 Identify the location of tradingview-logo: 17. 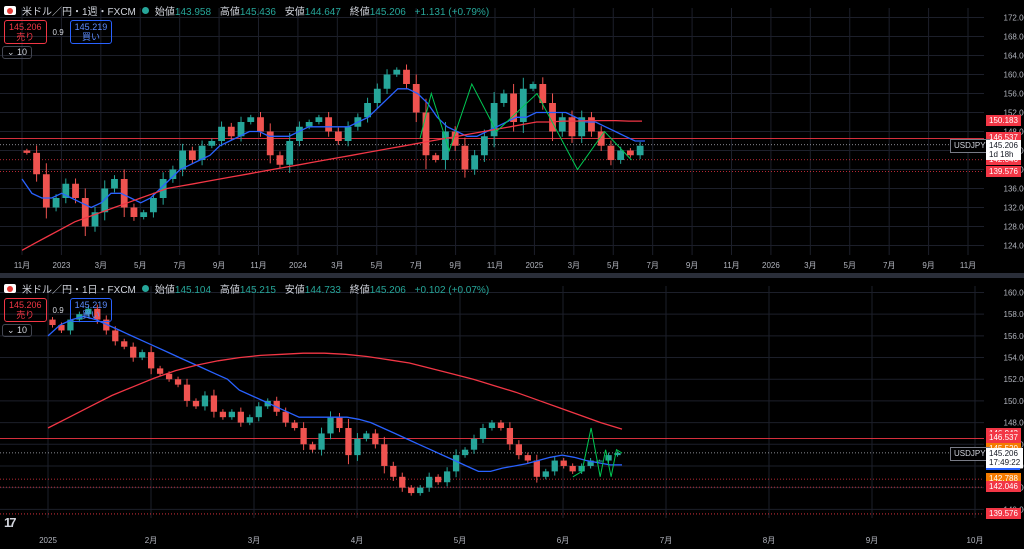
(10, 522).